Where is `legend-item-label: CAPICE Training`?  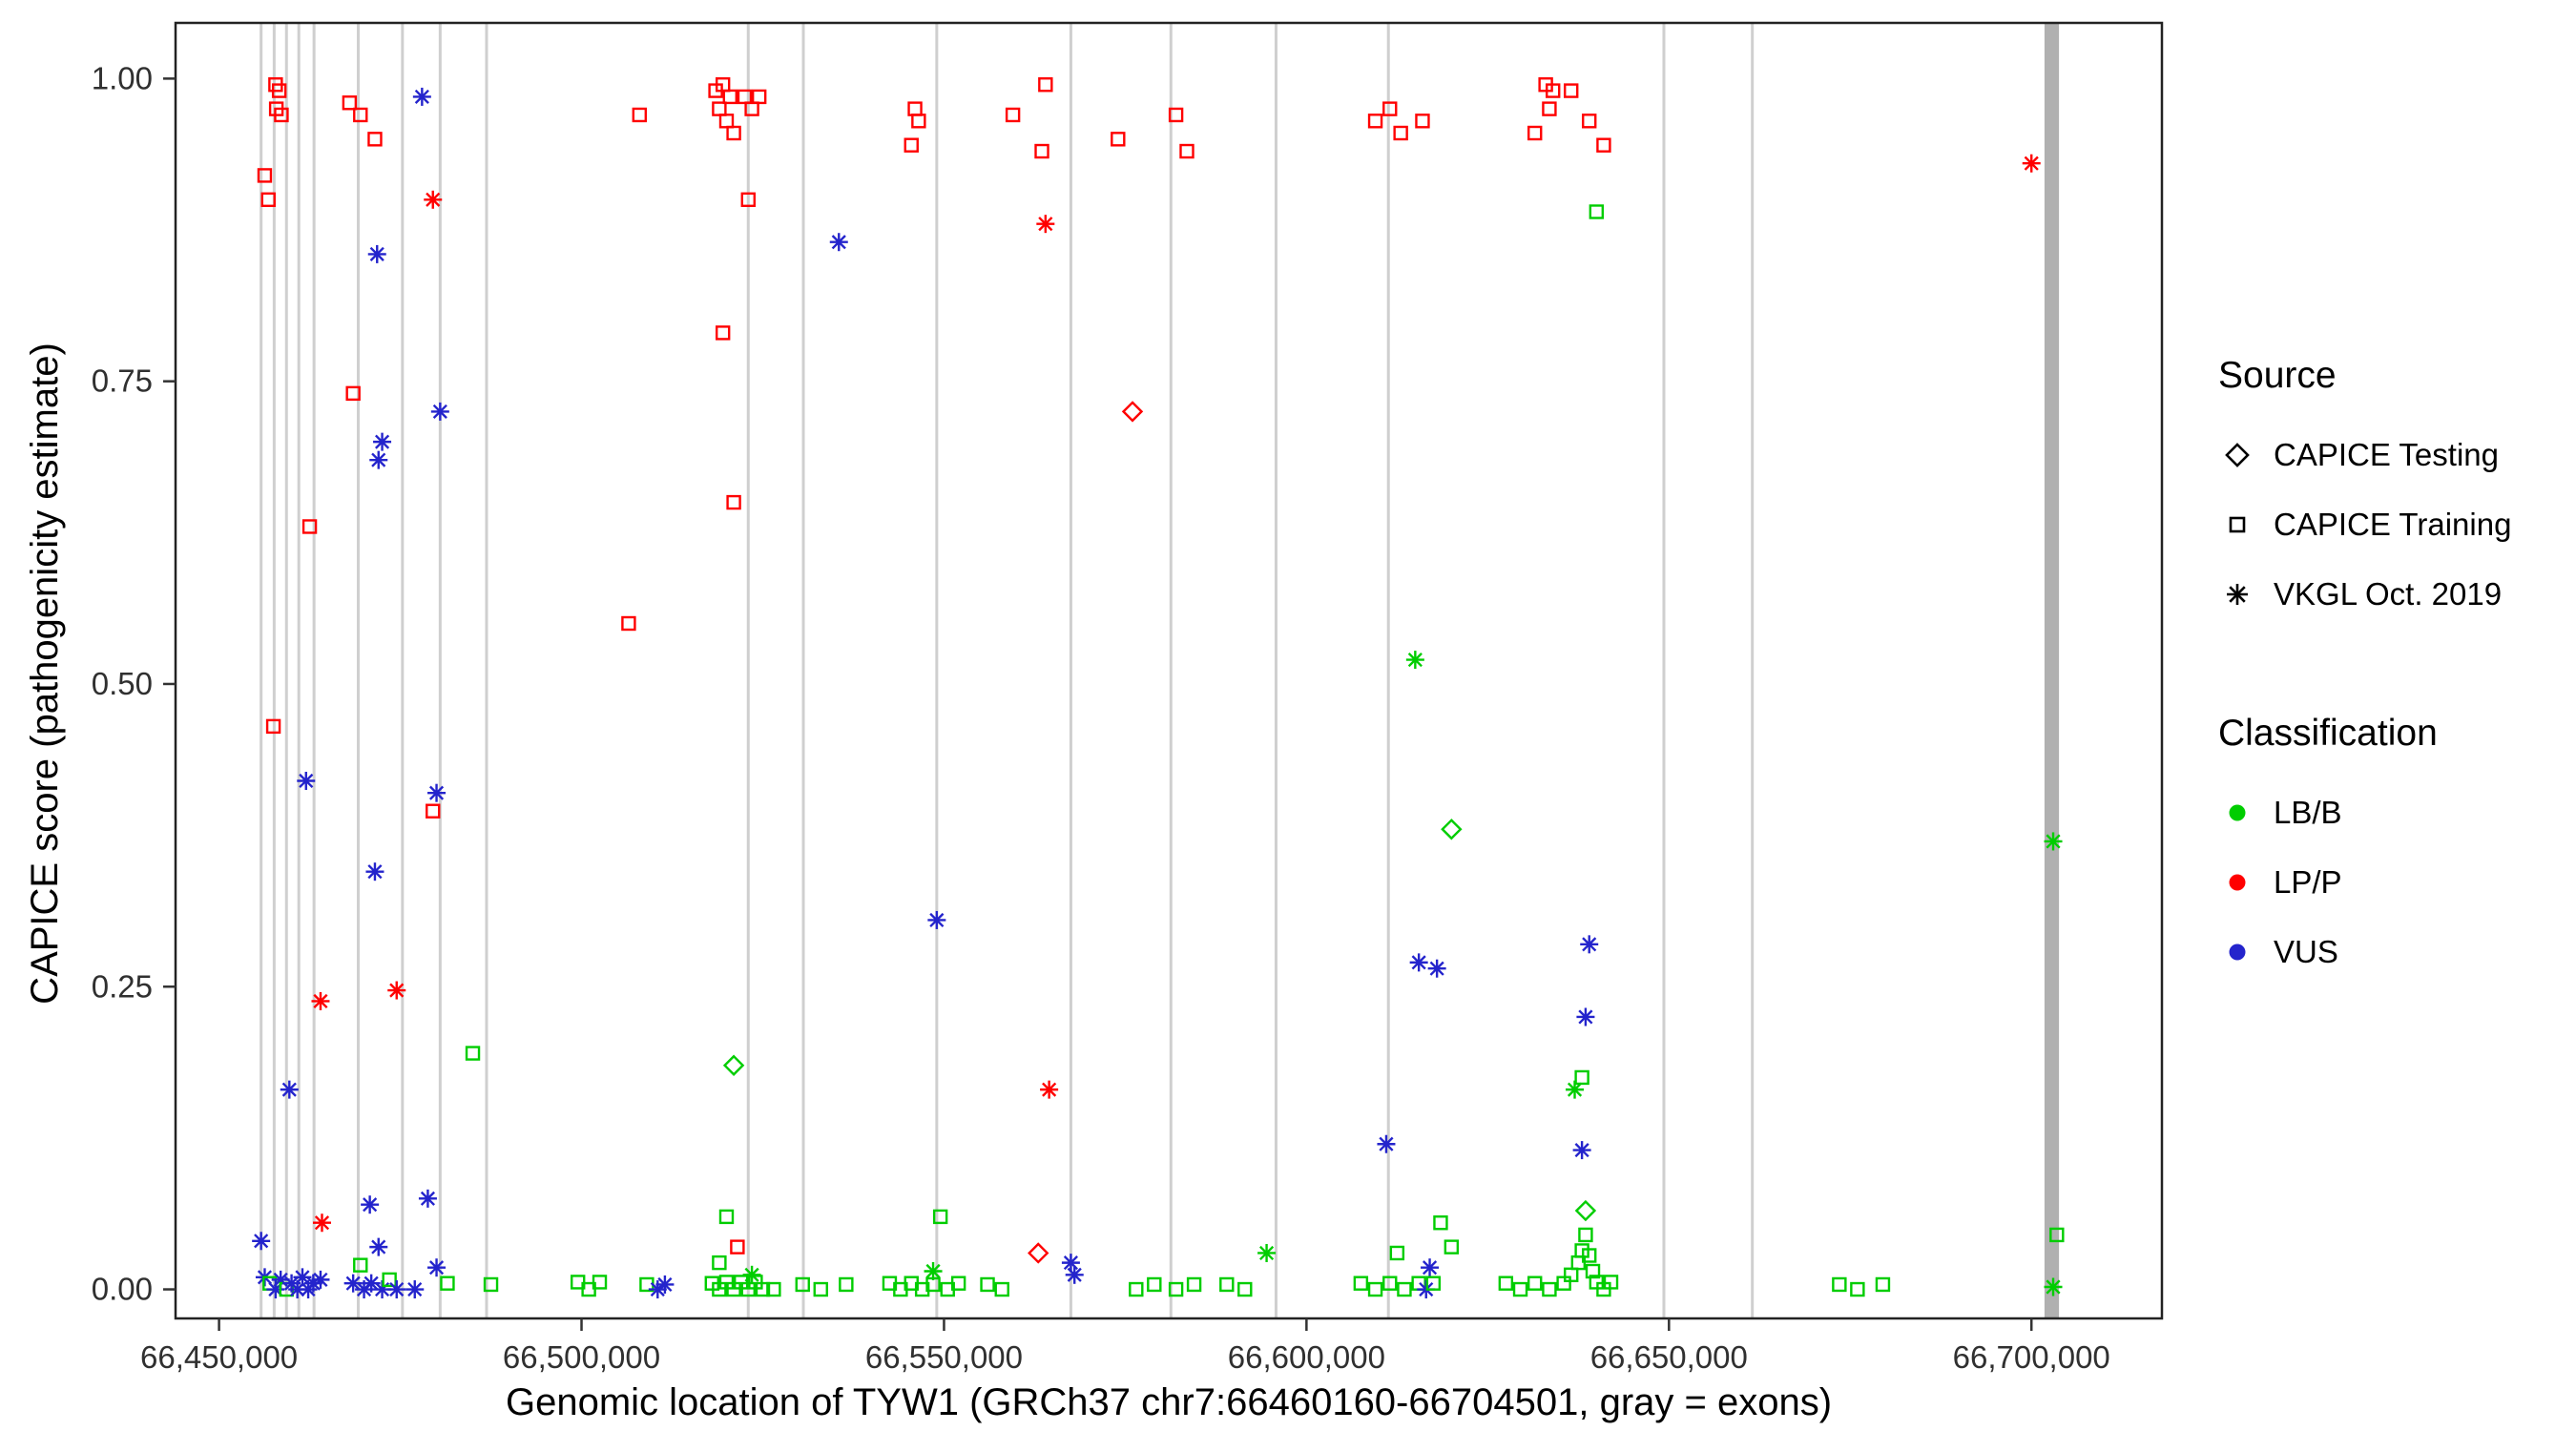 legend-item-label: CAPICE Training is located at coordinates (2393, 524).